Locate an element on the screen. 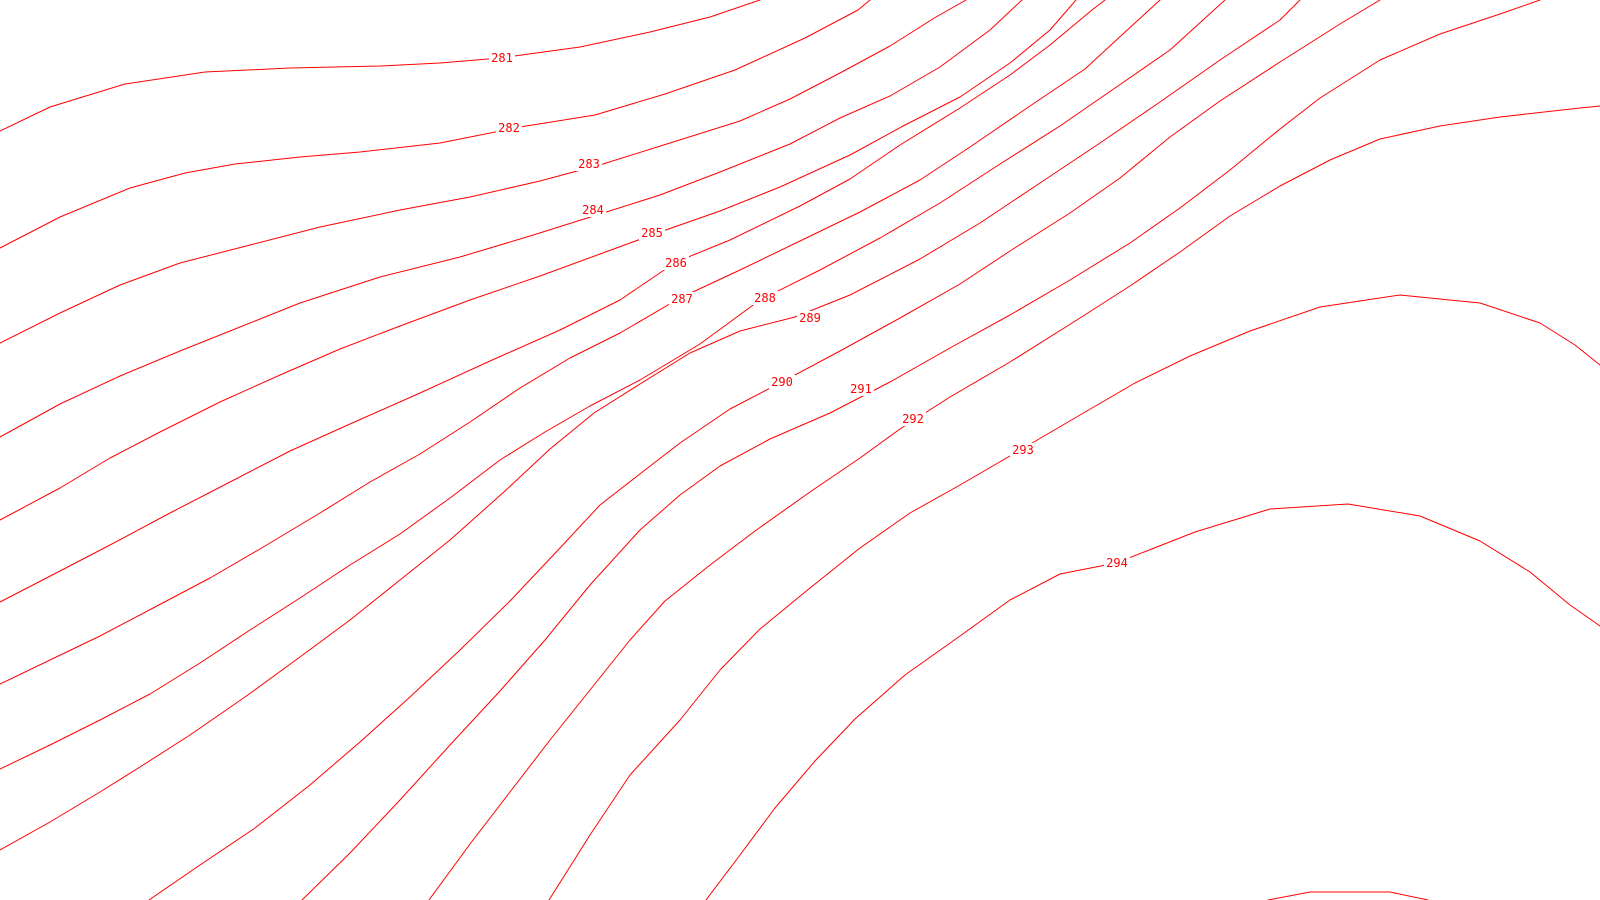 This screenshot has width=1600, height=900. contour-label: 291 is located at coordinates (861, 389).